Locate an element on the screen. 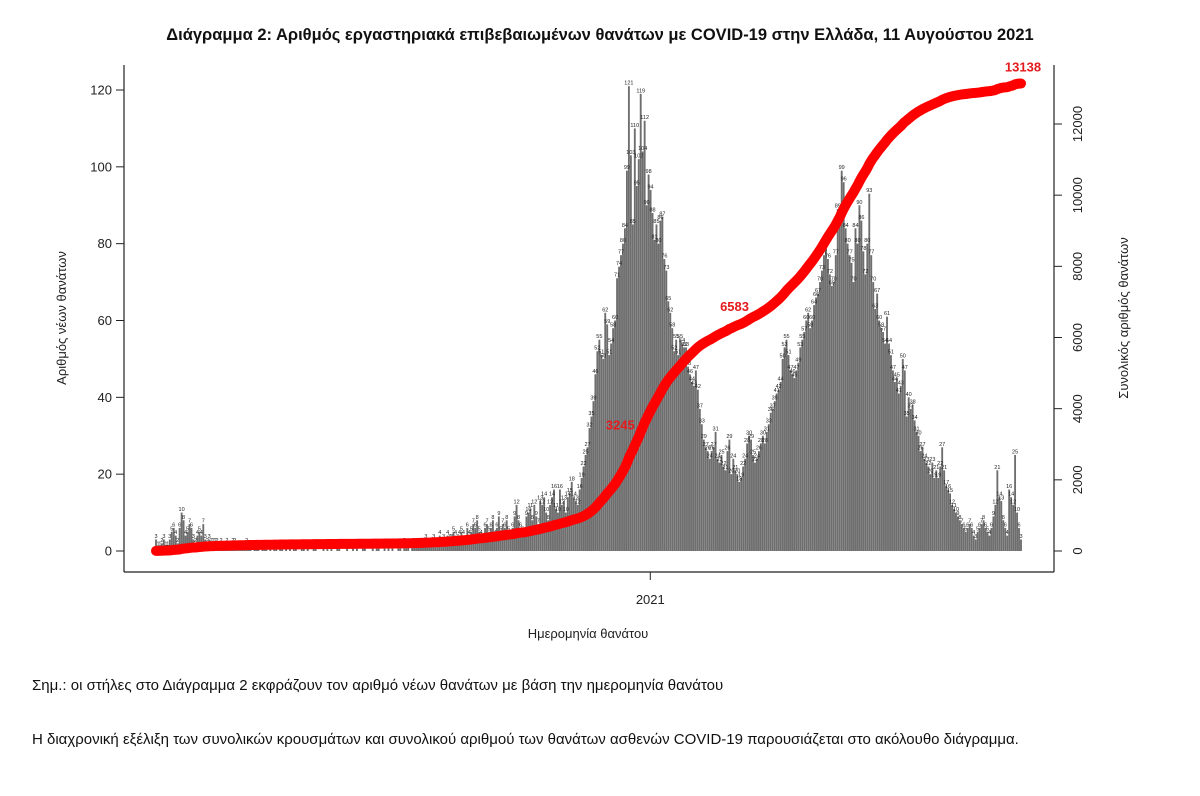 Image resolution: width=1200 pixels, height=796 pixels. bar-value-label: 81 is located at coordinates (654, 237).